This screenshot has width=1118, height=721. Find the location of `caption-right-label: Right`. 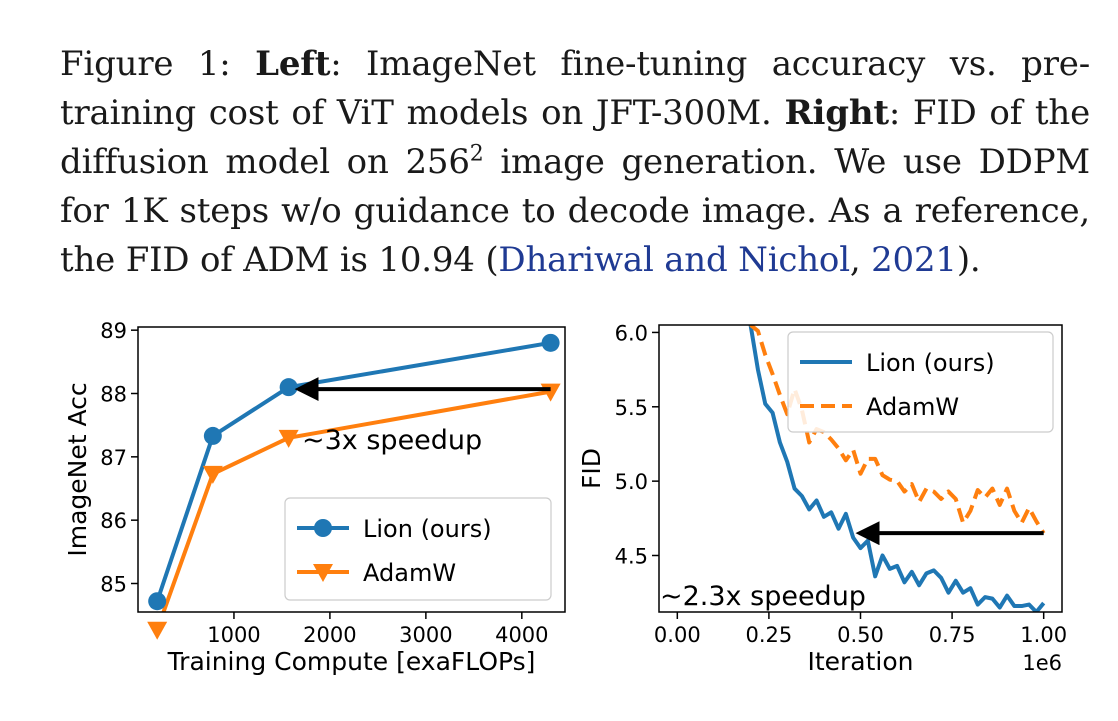

caption-right-label: Right is located at coordinates (836, 113).